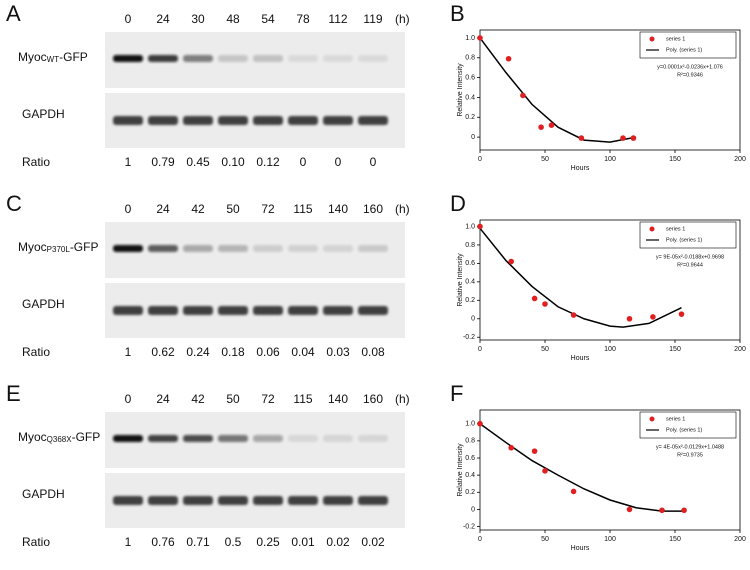 This screenshot has width=750, height=570. I want to click on legend-label: Poly. (series 1), so click(684, 430).